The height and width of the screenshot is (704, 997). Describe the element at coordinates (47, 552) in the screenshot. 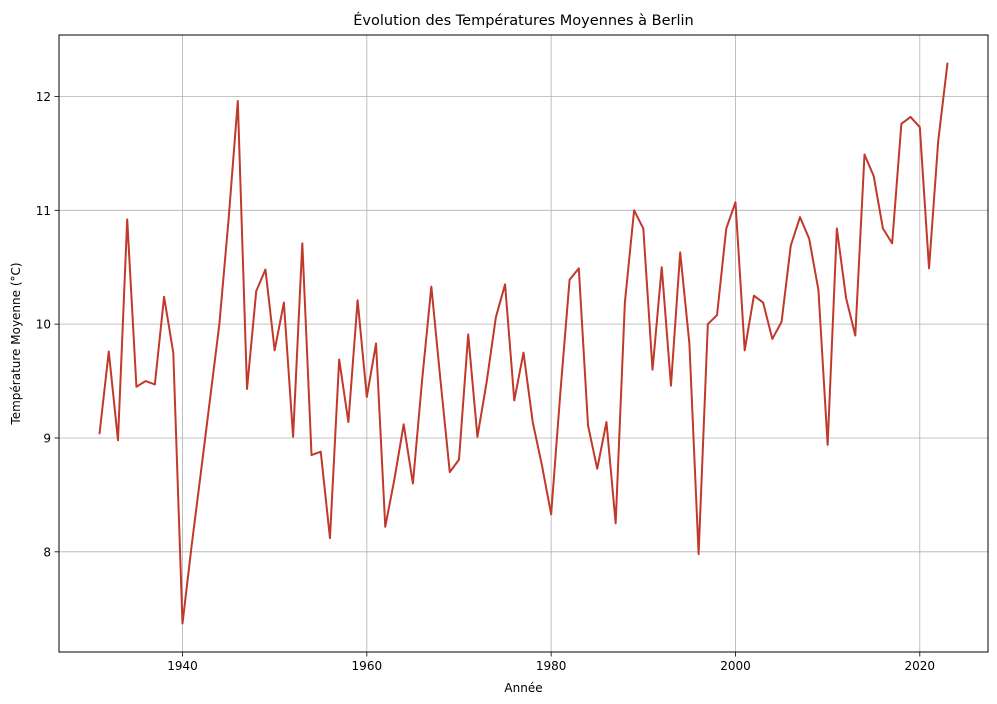

I see `y-tick-label: 8` at that location.